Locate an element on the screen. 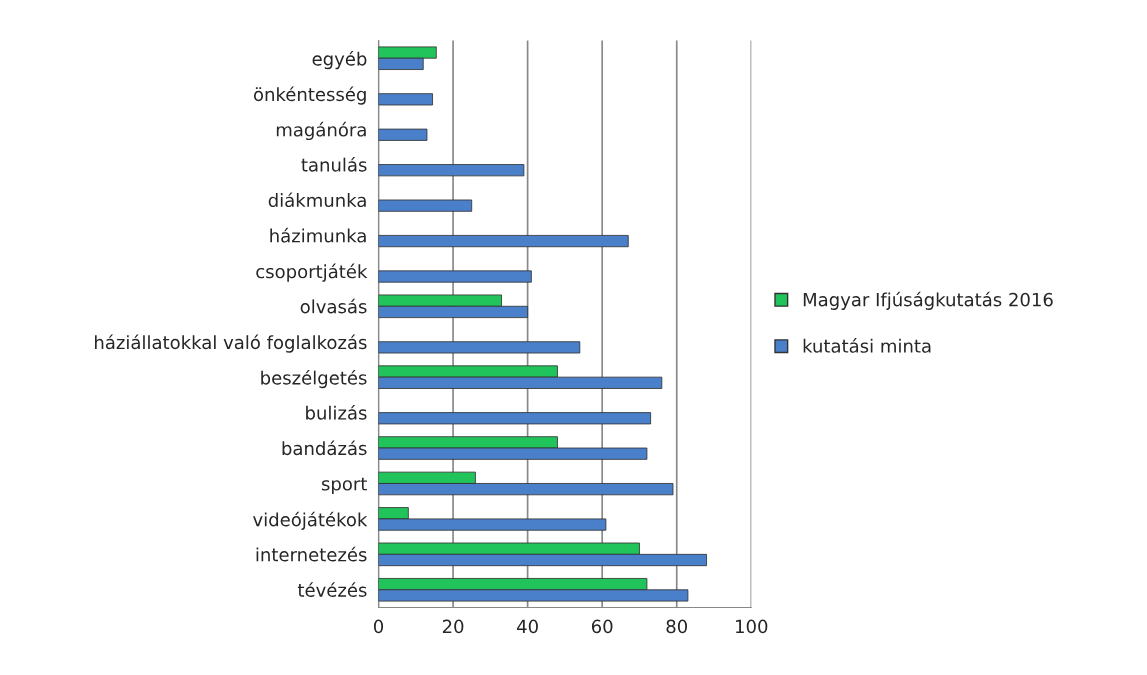  y-tick-label: sport is located at coordinates (344, 486).